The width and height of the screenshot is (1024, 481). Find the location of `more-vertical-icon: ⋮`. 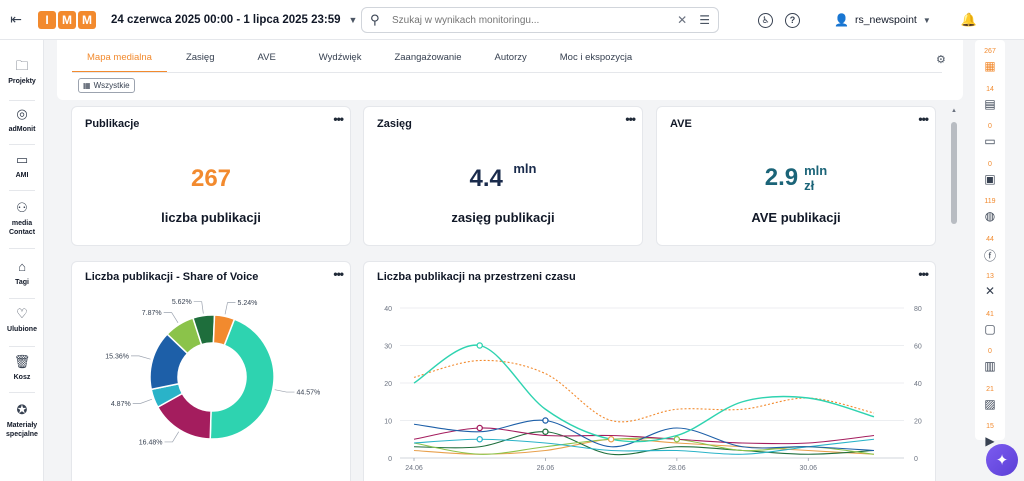

more-vertical-icon: ⋮ is located at coordinates (1022, 20).